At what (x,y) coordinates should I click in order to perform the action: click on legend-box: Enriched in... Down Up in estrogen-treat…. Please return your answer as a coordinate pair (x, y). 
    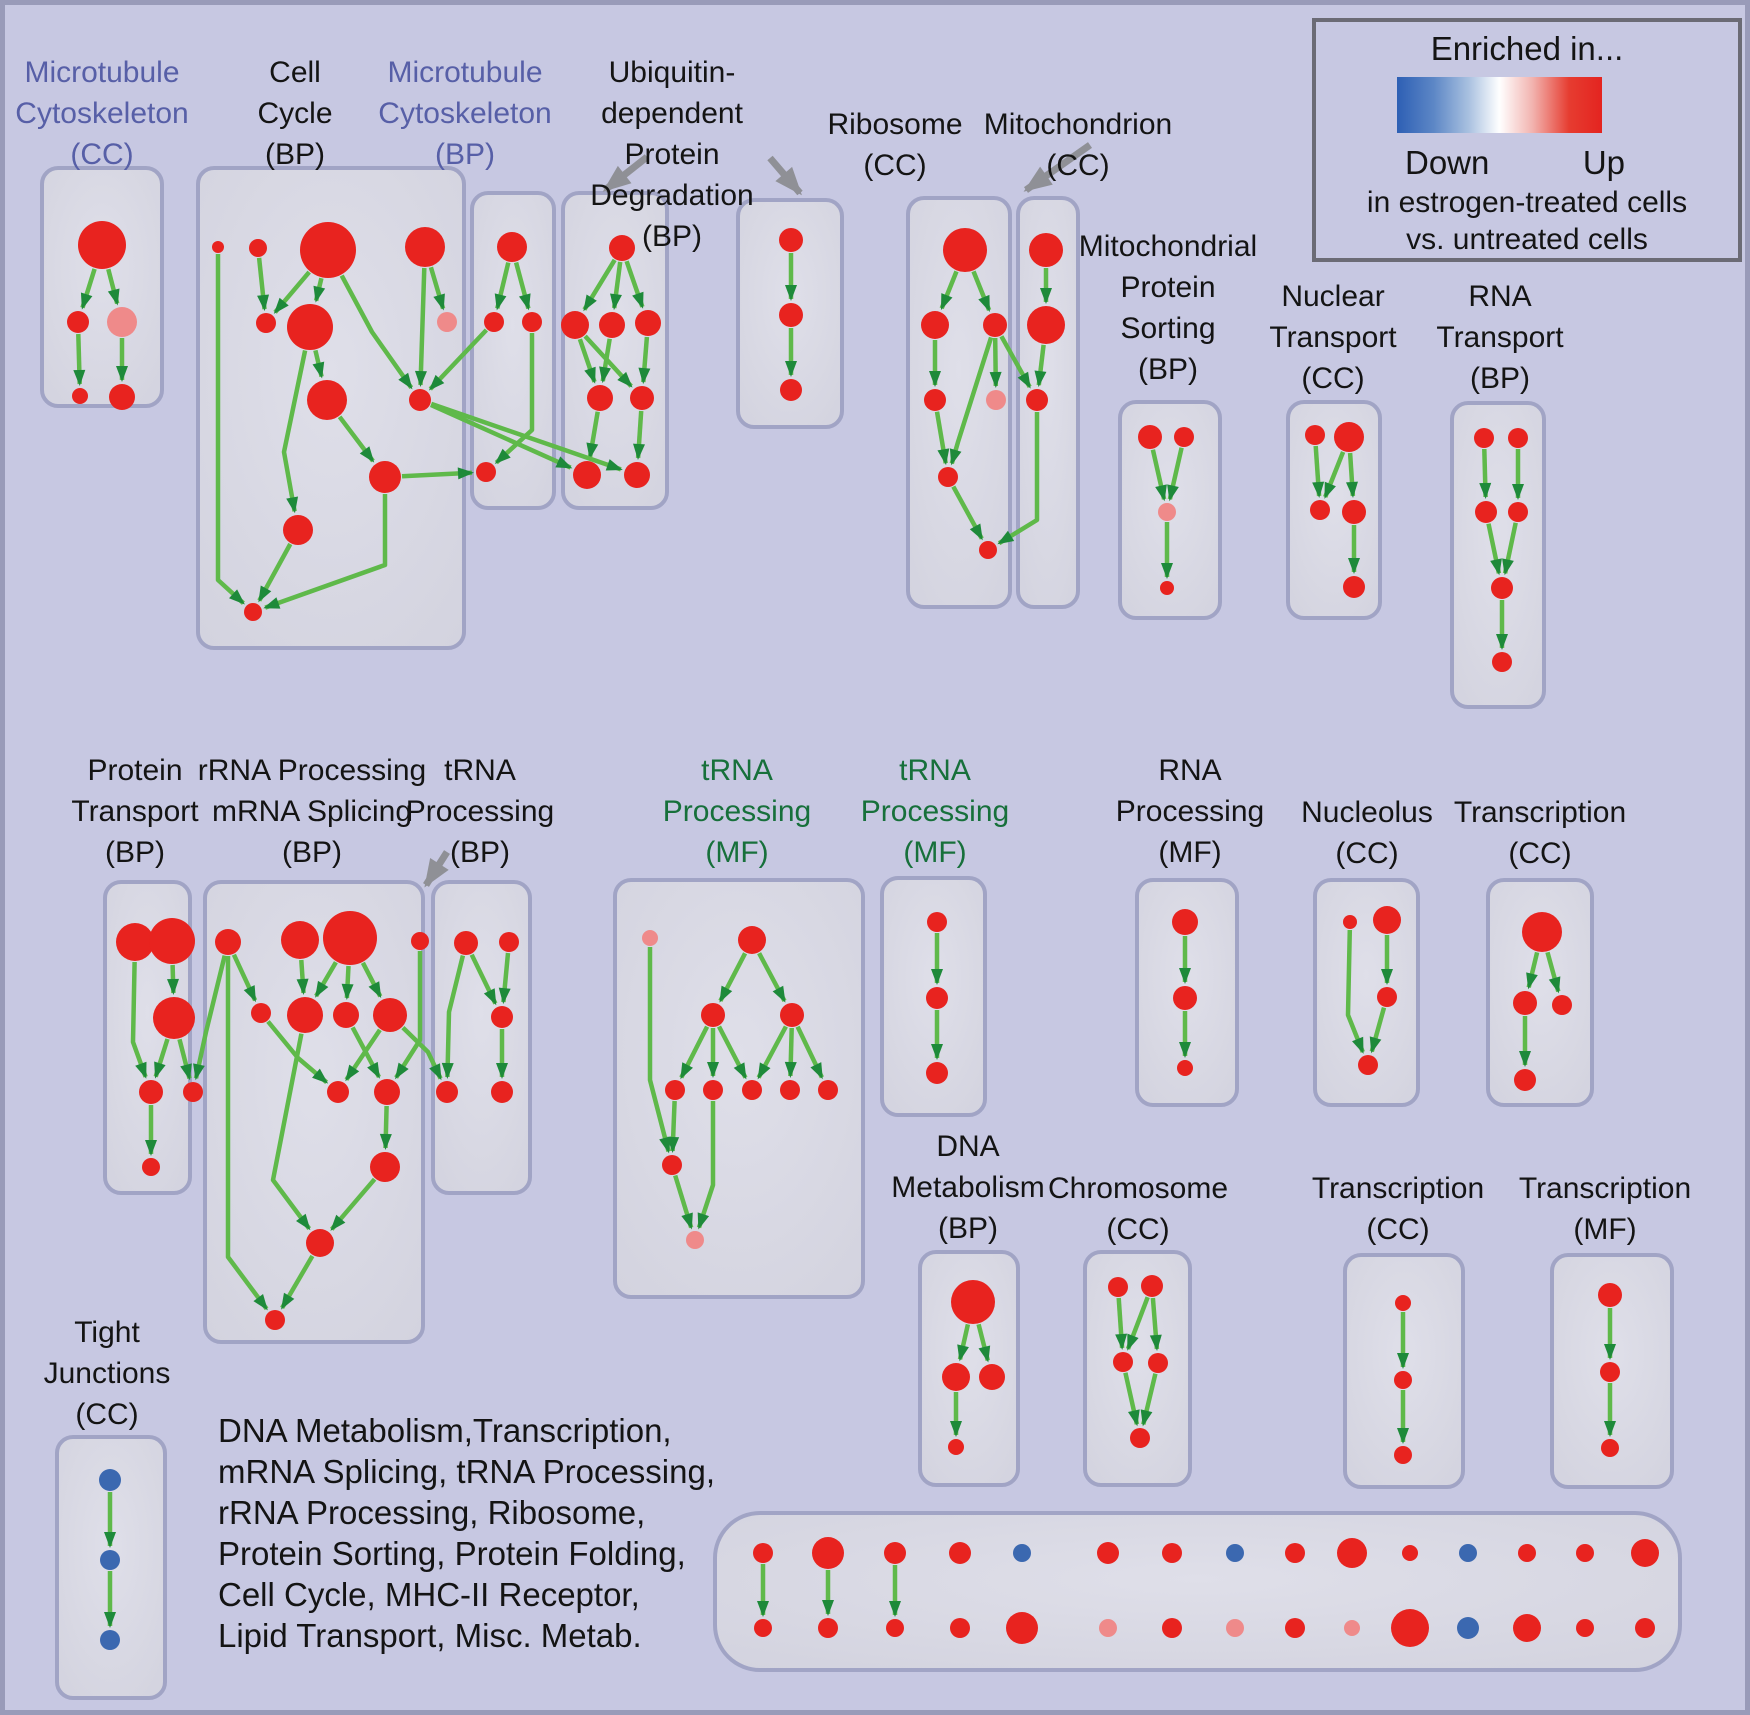
    Looking at the image, I should click on (1527, 140).